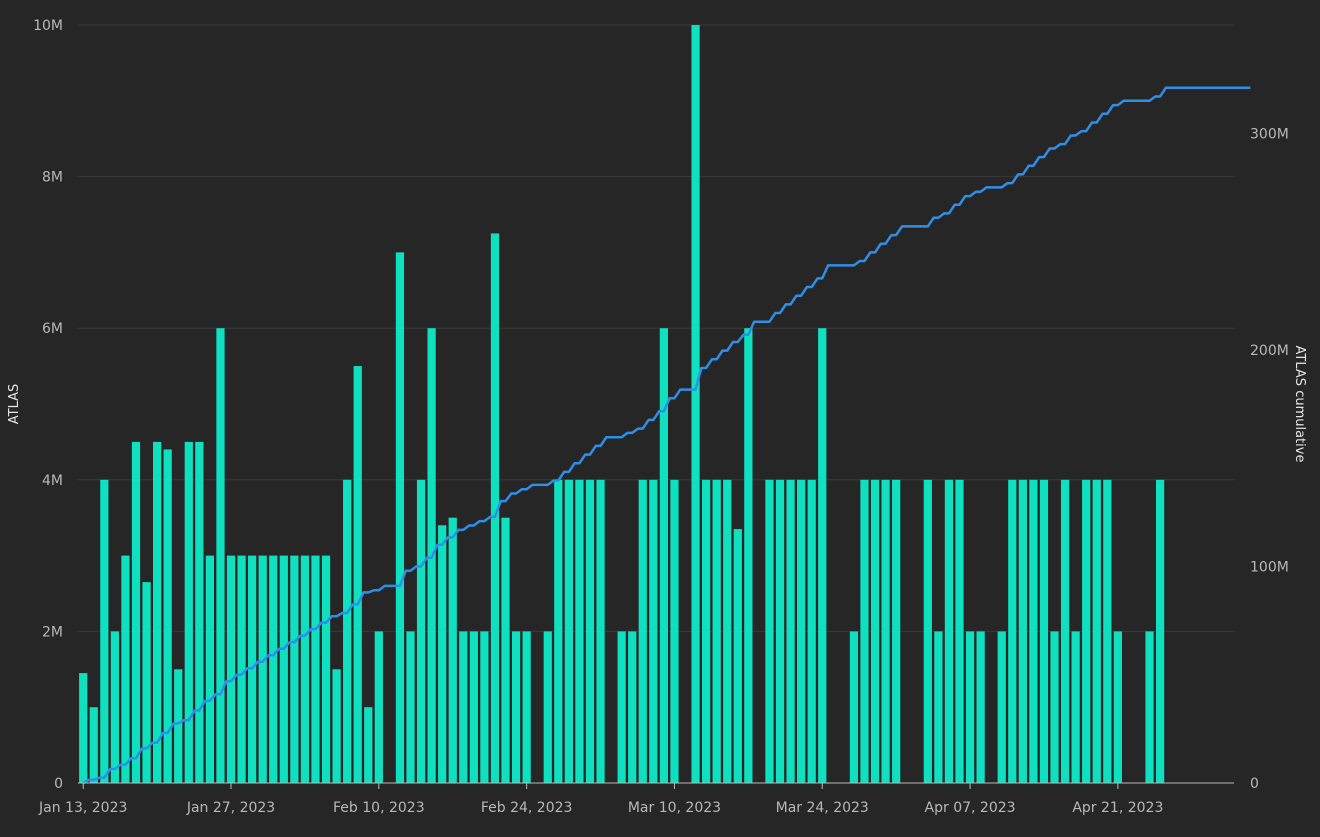 Image resolution: width=1320 pixels, height=837 pixels. What do you see at coordinates (379, 808) in the screenshot?
I see `x-tick-label: Feb 10, 2023` at bounding box center [379, 808].